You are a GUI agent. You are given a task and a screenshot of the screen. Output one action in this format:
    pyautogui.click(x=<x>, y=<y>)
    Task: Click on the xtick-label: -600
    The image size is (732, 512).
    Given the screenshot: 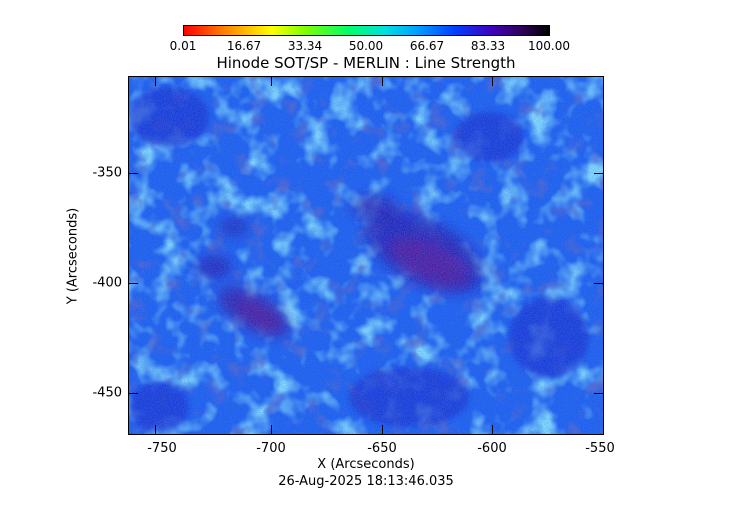 What is the action you would take?
    pyautogui.click(x=492, y=448)
    